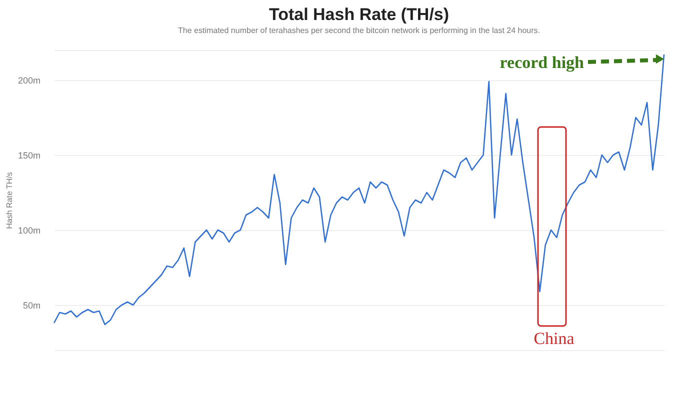 The image size is (700, 394). I want to click on y-tick-label: 100m, so click(29, 231).